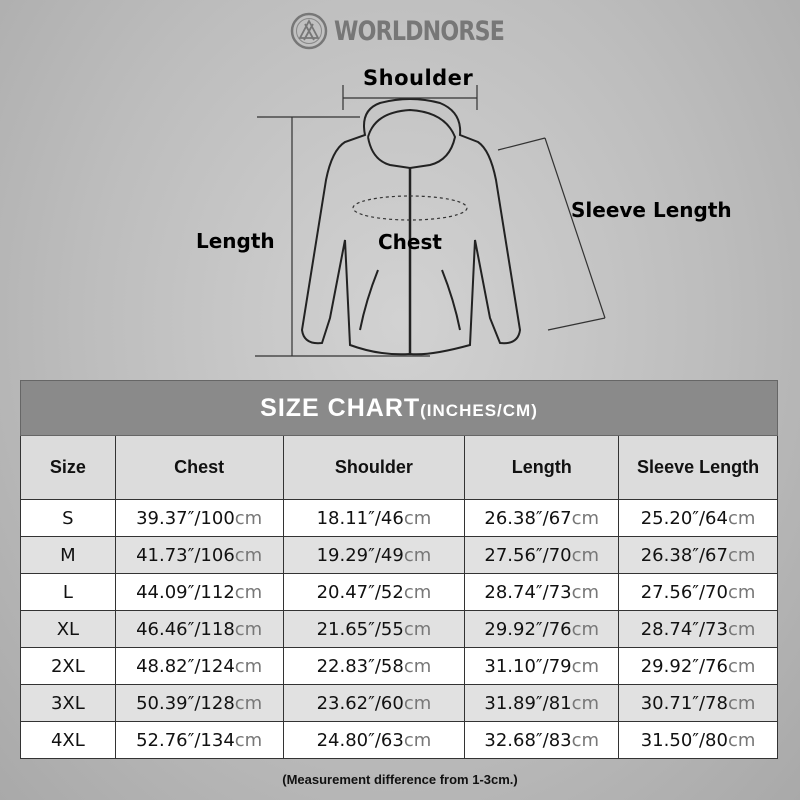 This screenshot has height=800, width=800. Describe the element at coordinates (400, 779) in the screenshot. I see `measurement-note: (Measurement difference from 1-3cm.)` at that location.